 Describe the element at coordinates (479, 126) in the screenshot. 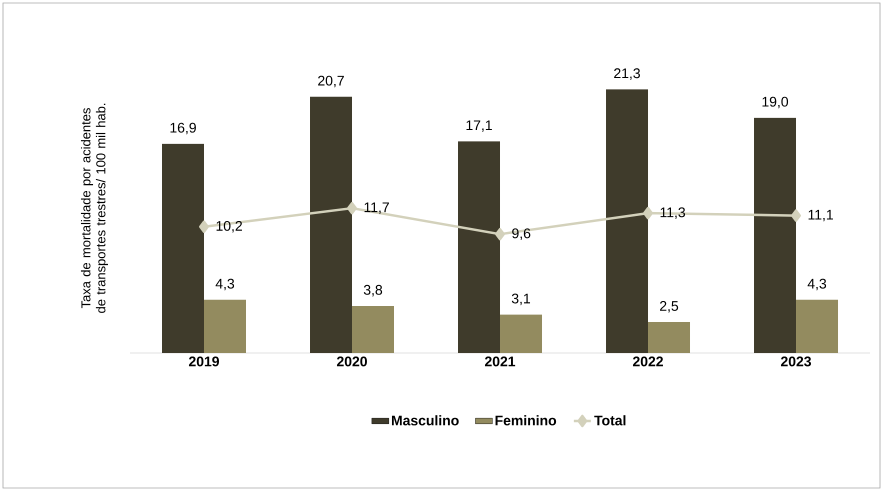

I see `data-label: 17,1` at that location.